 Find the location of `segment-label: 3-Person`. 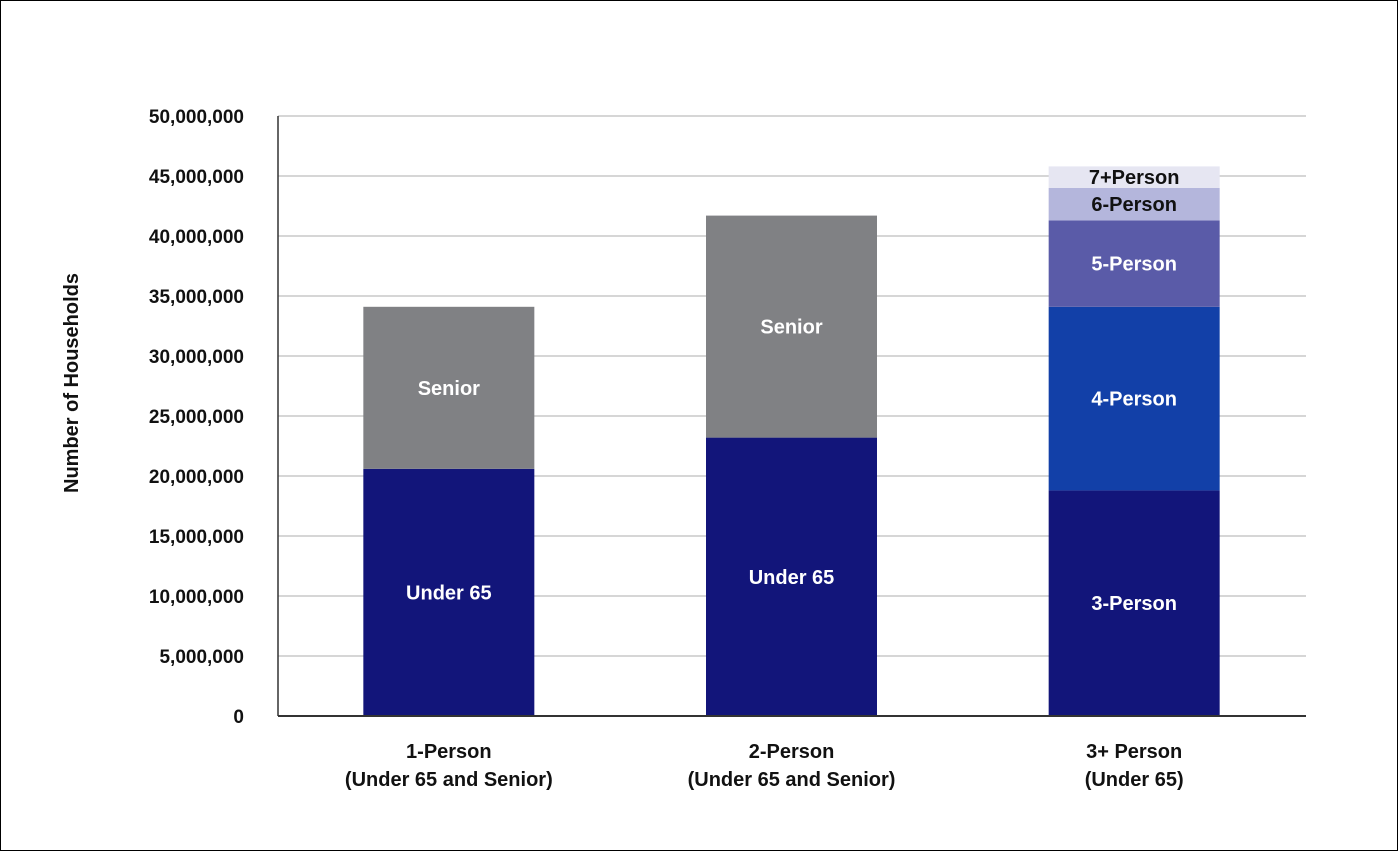

segment-label: 3-Person is located at coordinates (1134, 604).